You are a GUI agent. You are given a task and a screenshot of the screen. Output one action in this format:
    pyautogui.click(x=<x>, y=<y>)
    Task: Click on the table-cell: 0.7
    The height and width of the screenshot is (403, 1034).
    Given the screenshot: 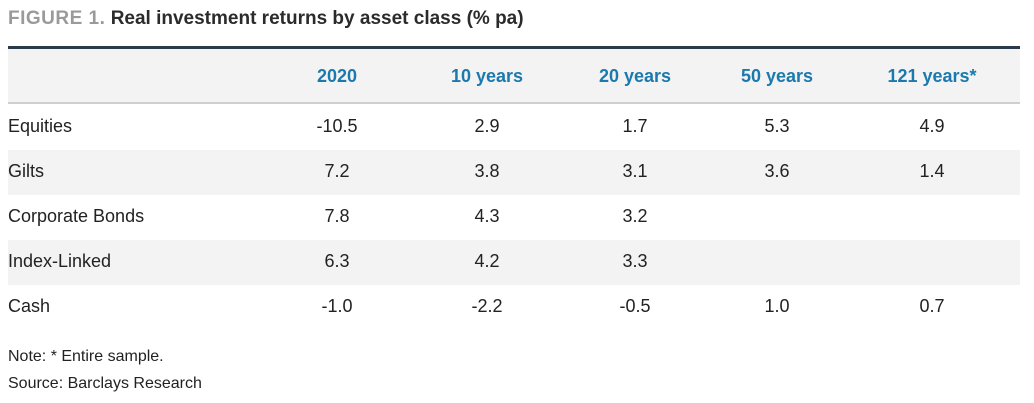 What is the action you would take?
    pyautogui.click(x=932, y=306)
    